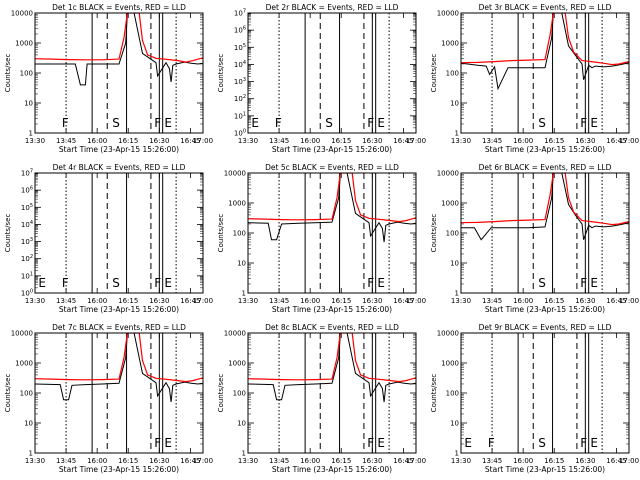 The width and height of the screenshot is (640, 480). What do you see at coordinates (27, 258) in the screenshot?
I see `y-tick-label: 10²` at bounding box center [27, 258].